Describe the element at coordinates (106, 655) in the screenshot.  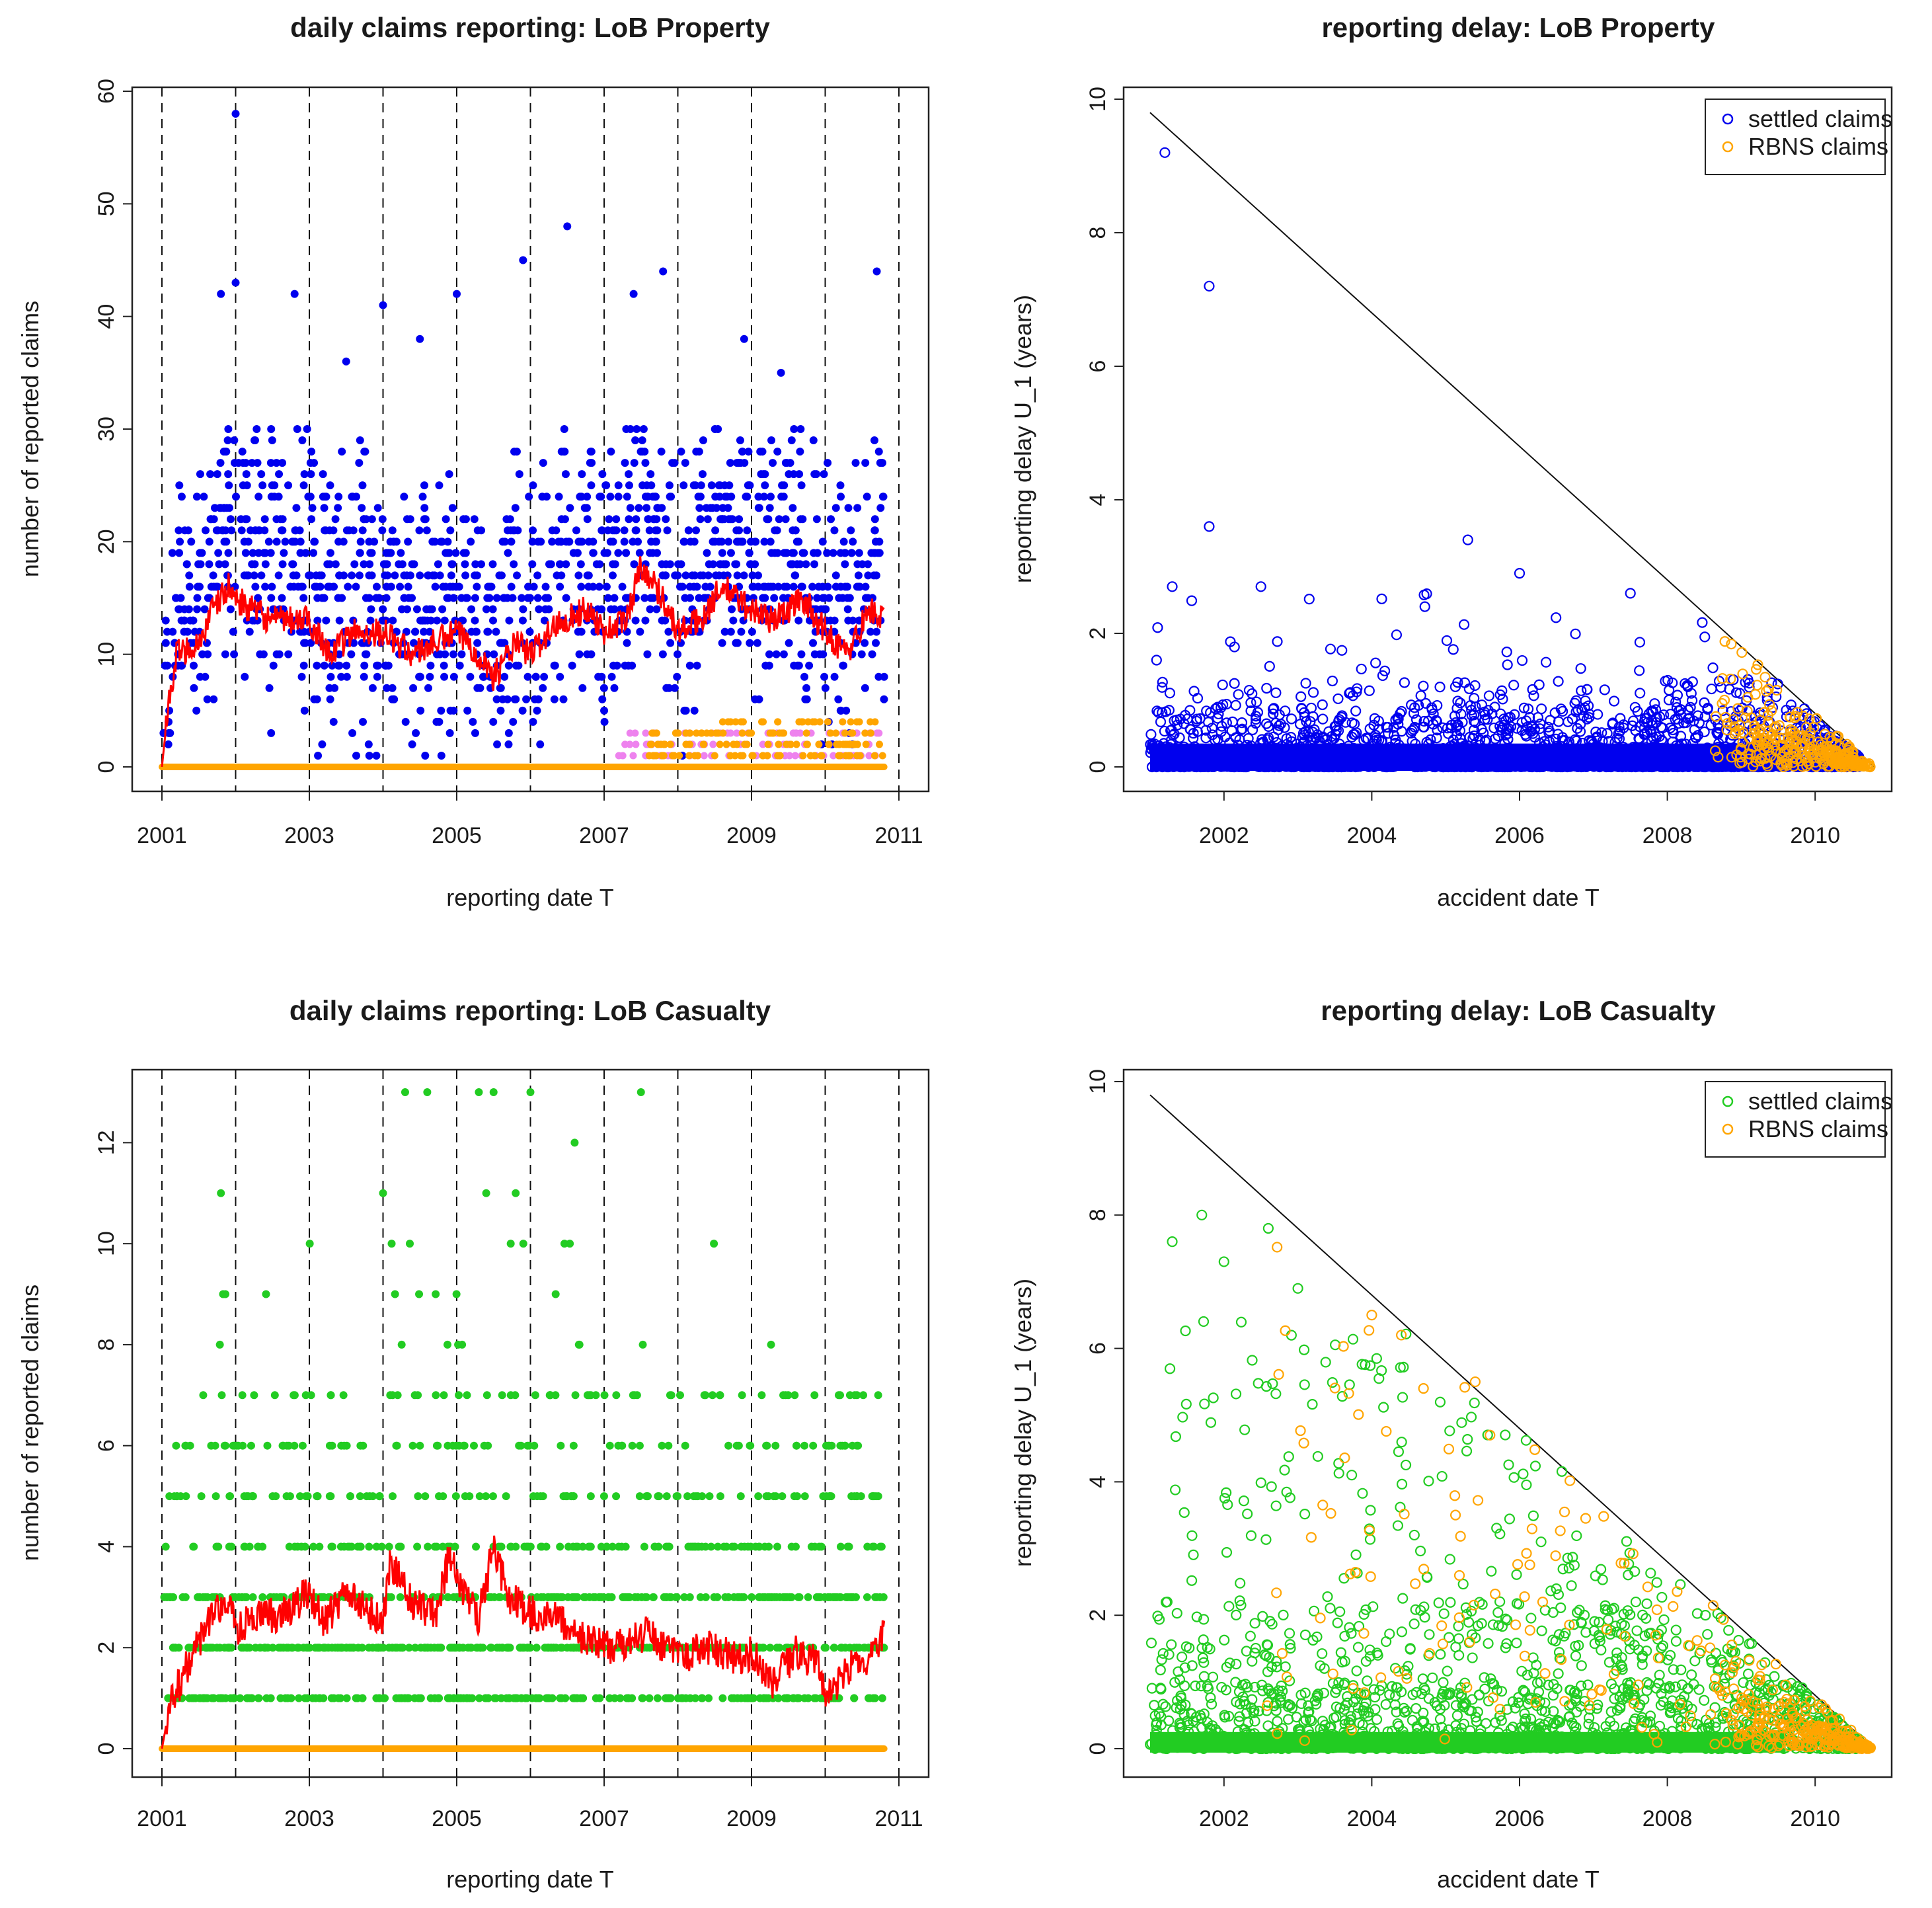
I see `y-tick-label: 10` at that location.